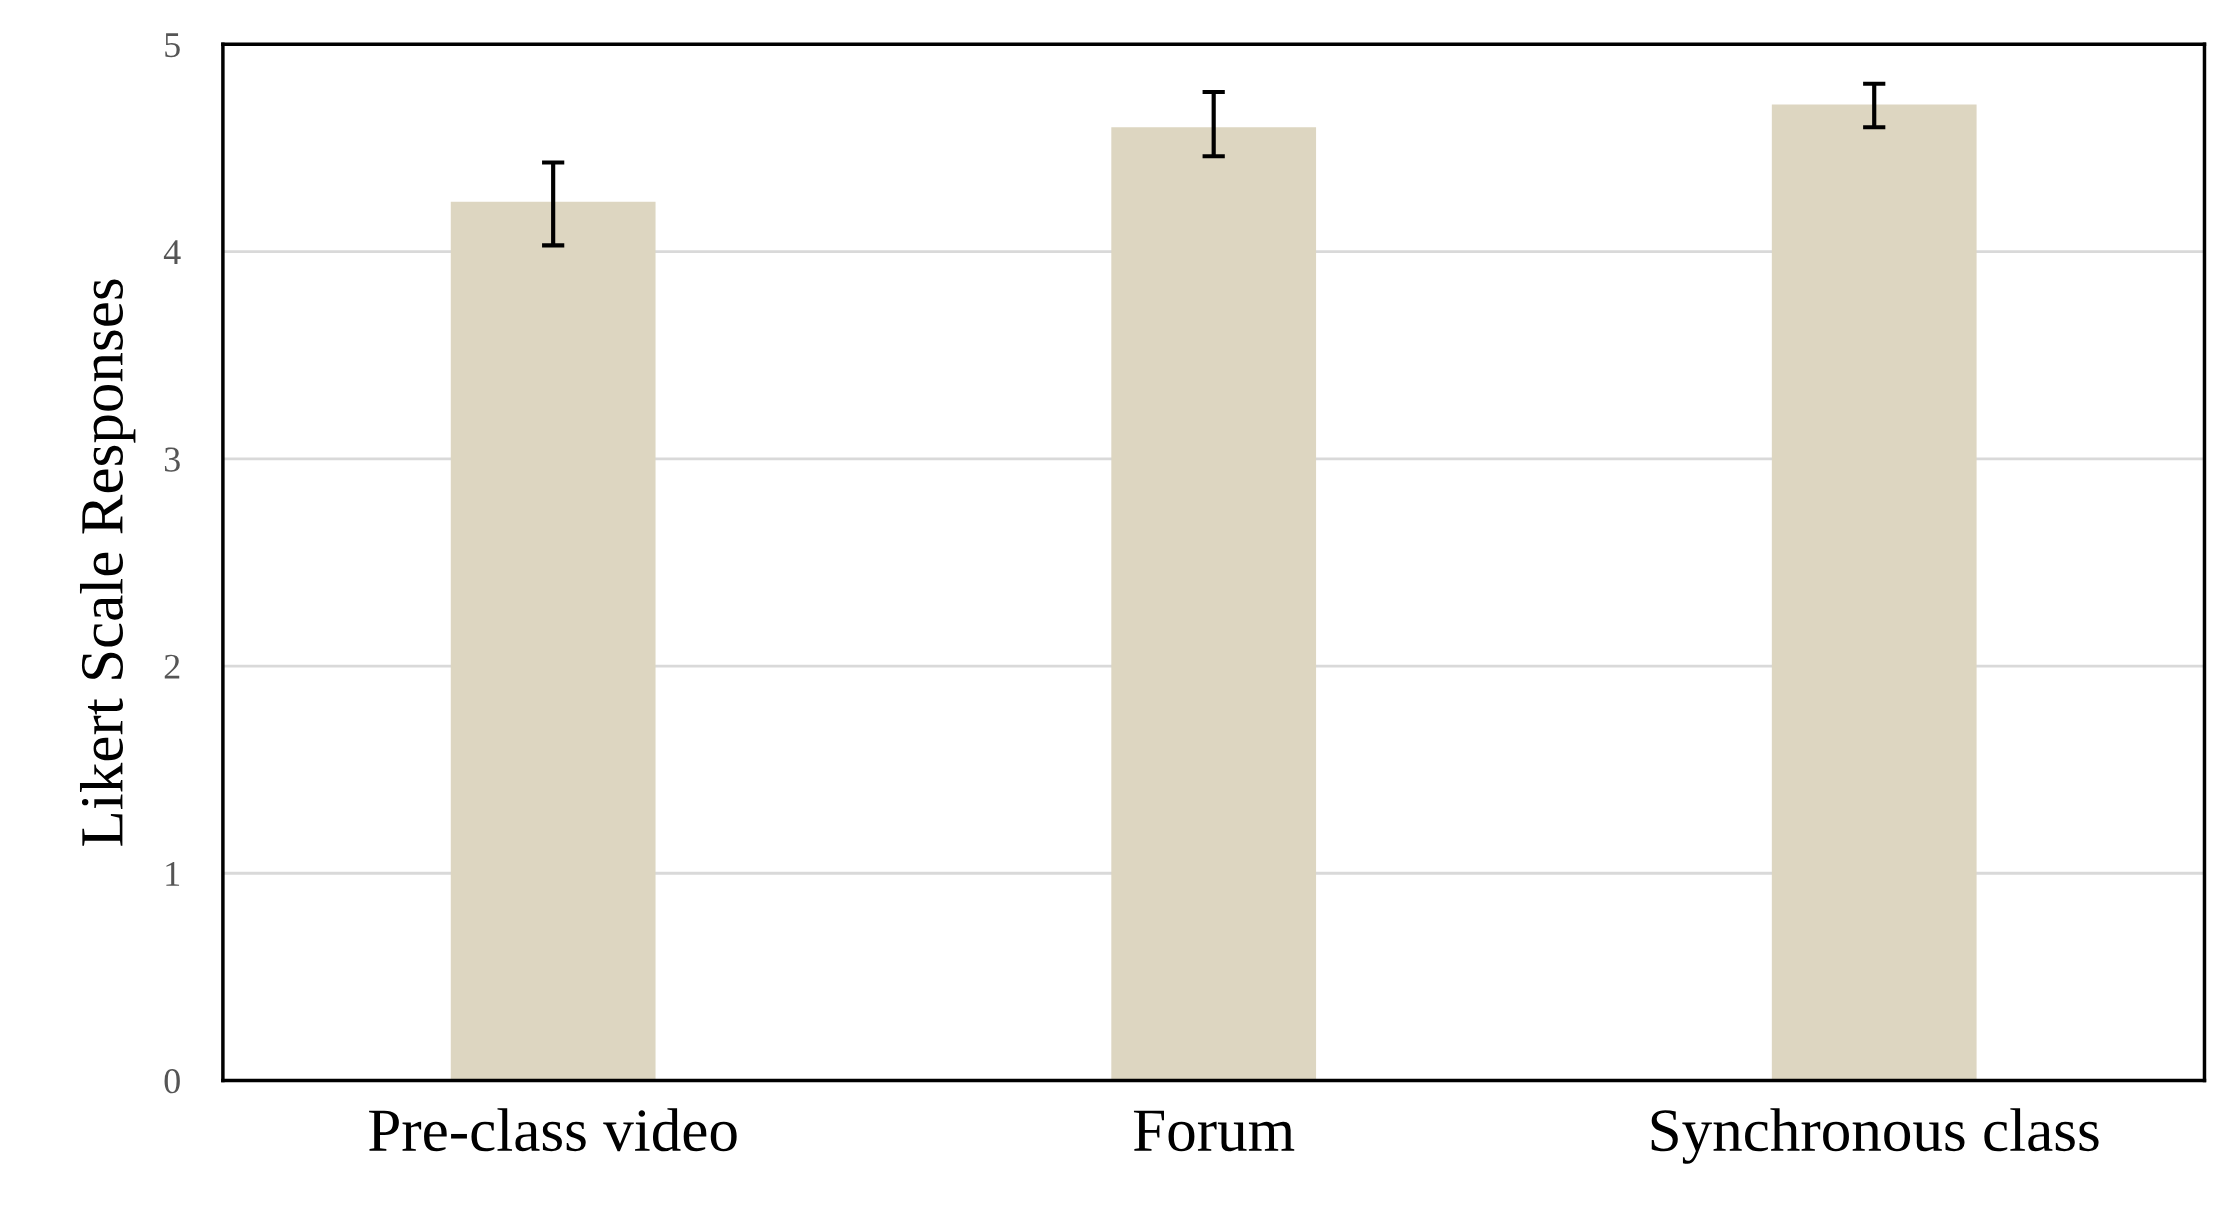 The width and height of the screenshot is (2229, 1232). I want to click on x-tick-label: Synchronous class, so click(1875, 1136).